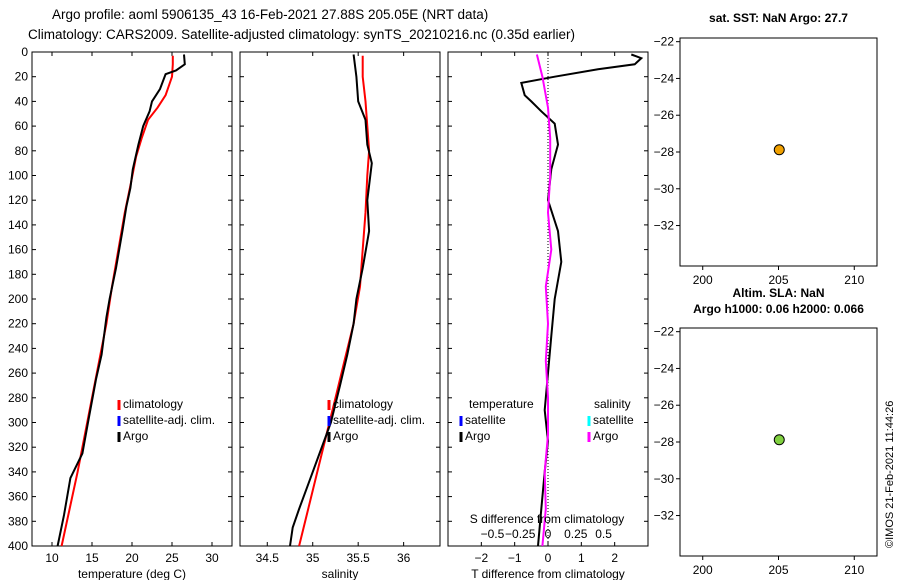  Describe the element at coordinates (548, 534) in the screenshot. I see `difference-s-tick-label: 0` at that location.